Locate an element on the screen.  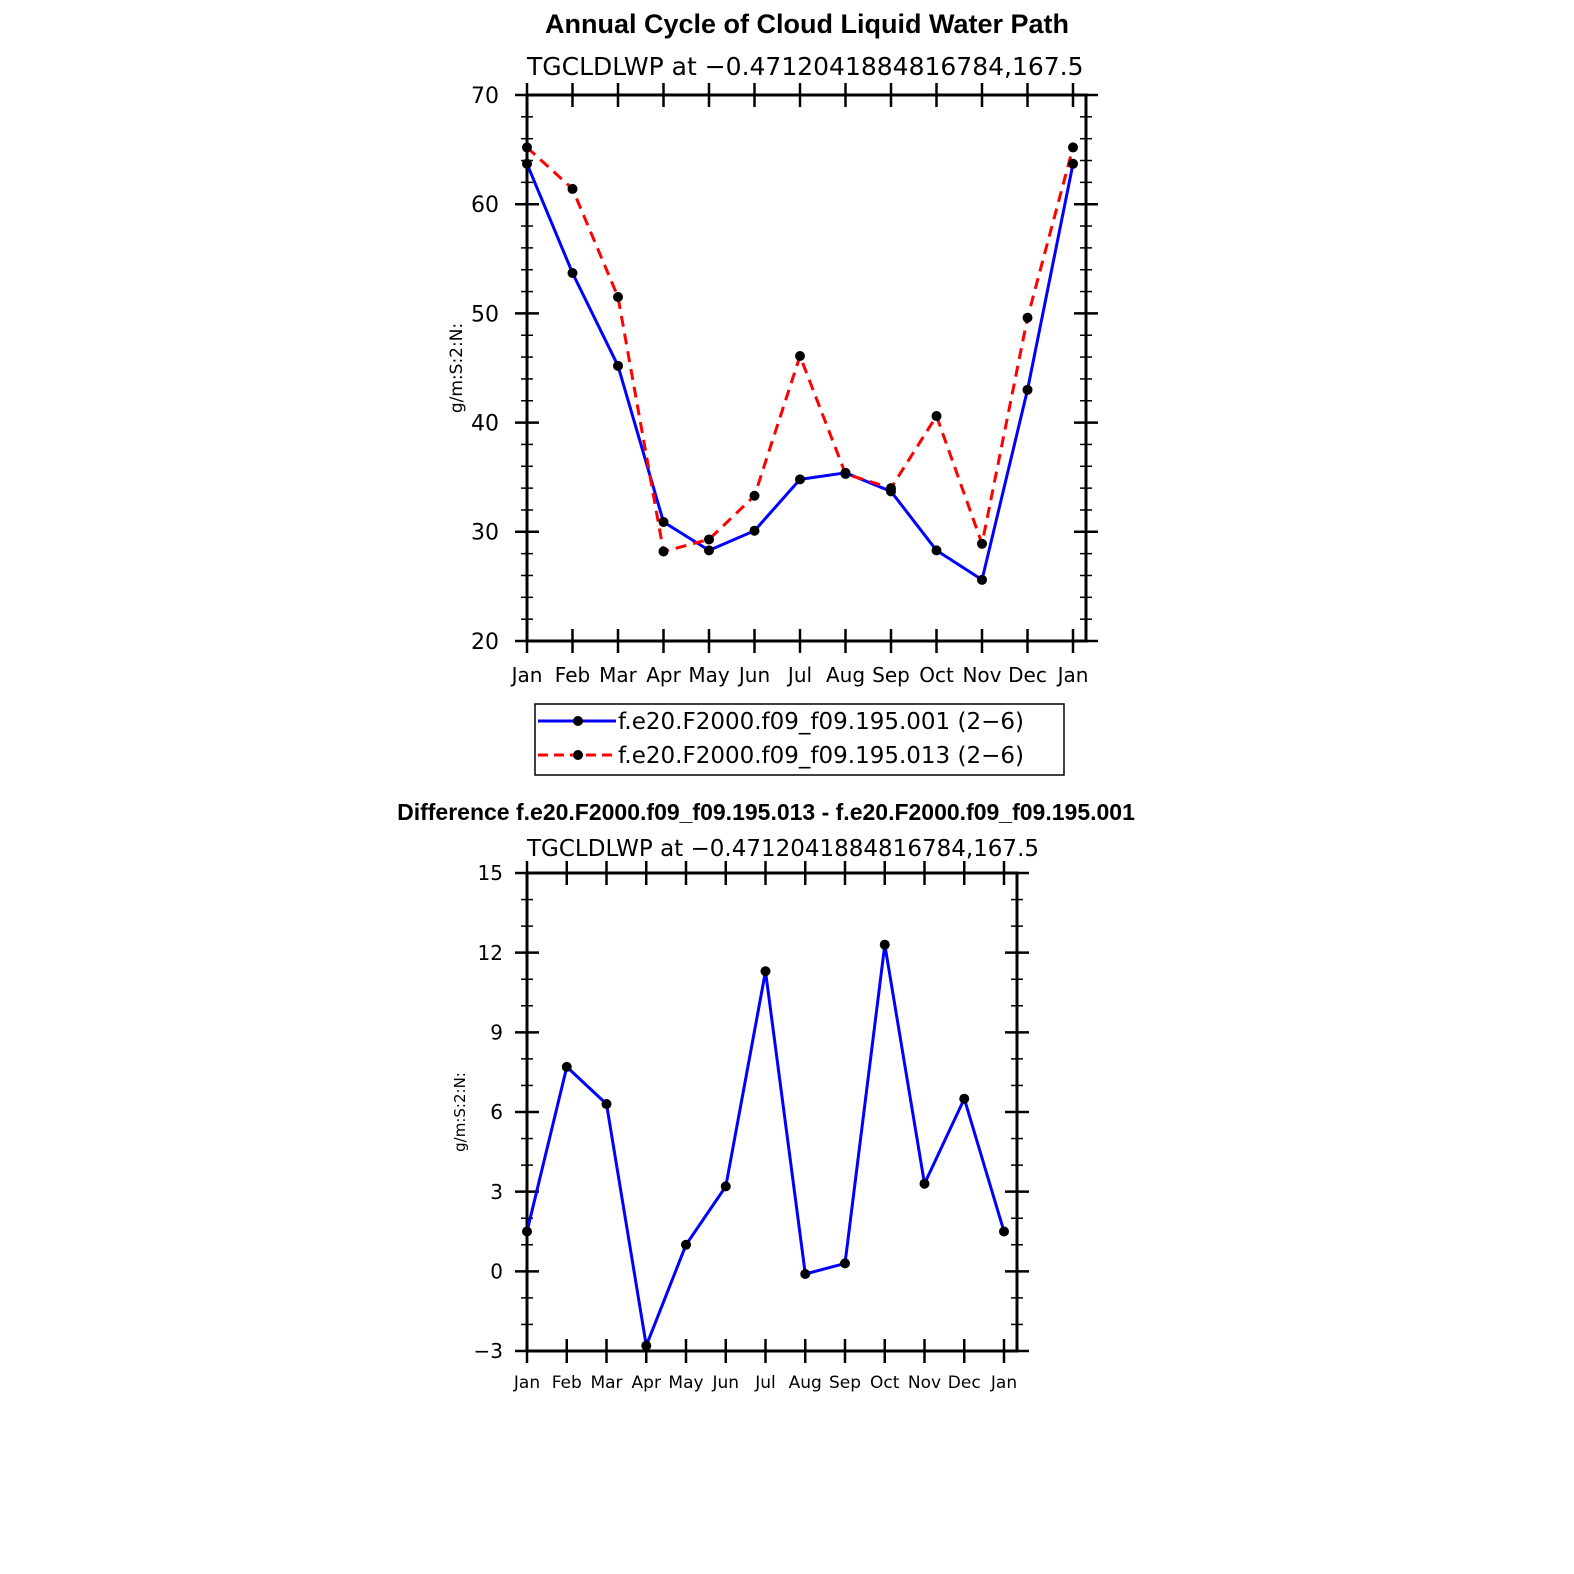
chart-title: Annual Cycle of Cloud Liquid Water Path is located at coordinates (807, 24).